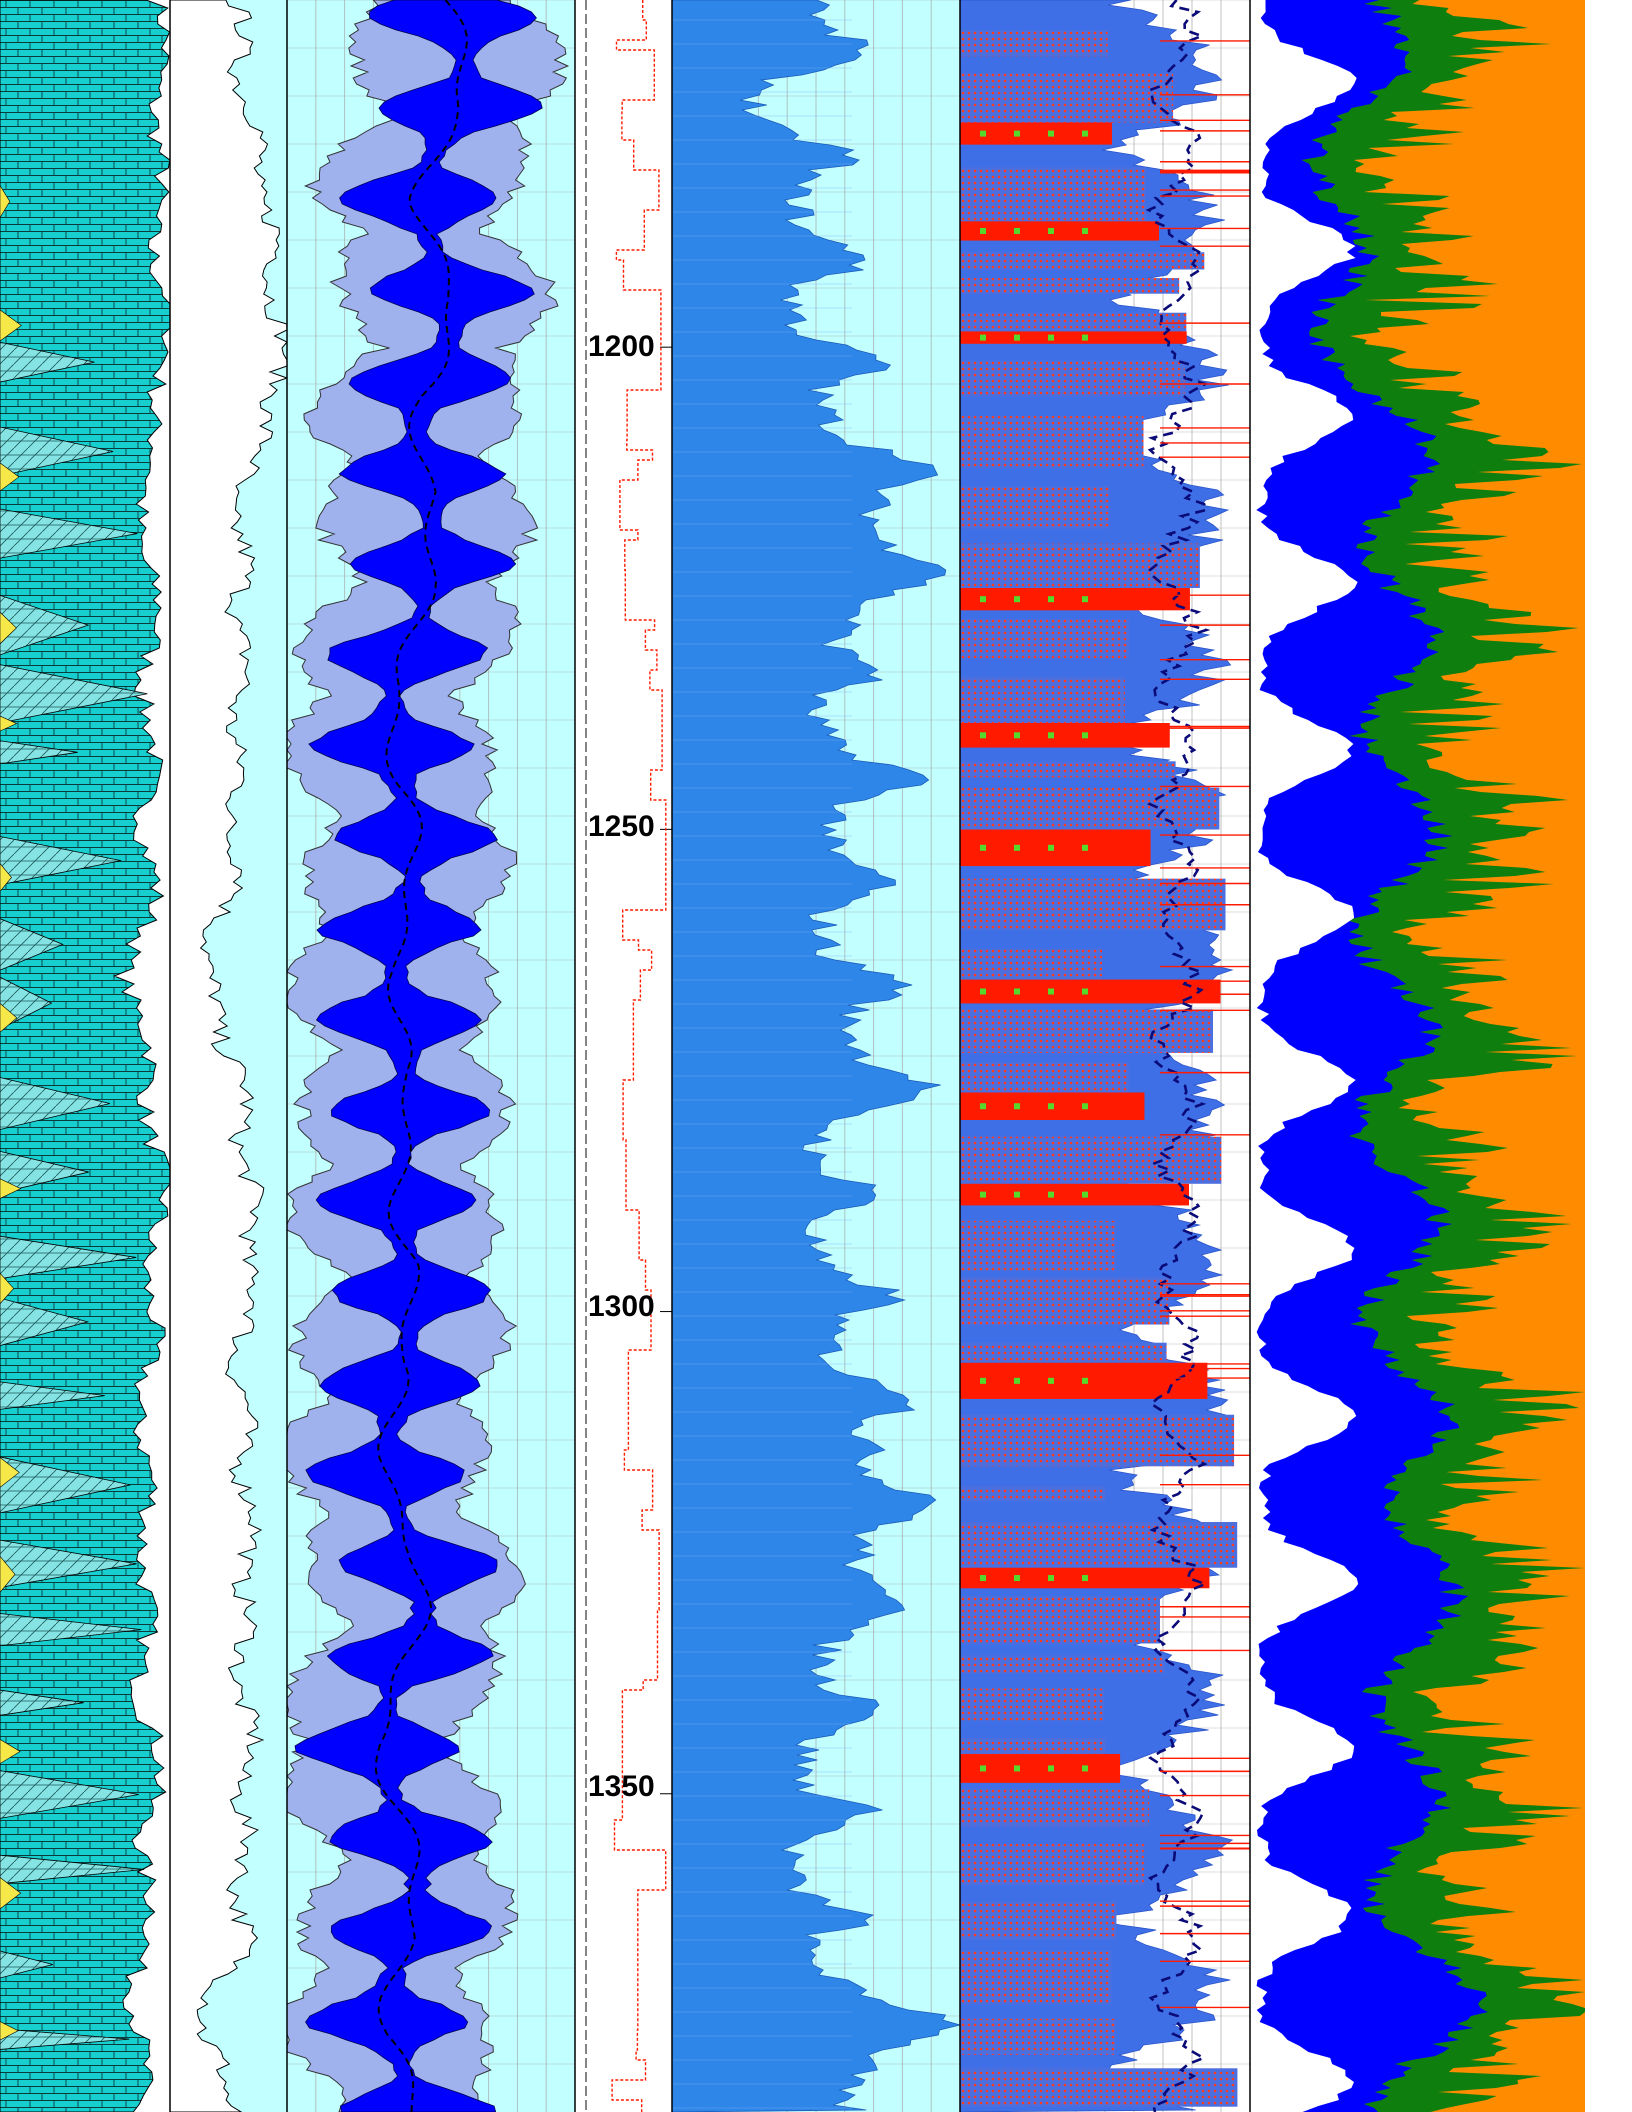  What do you see at coordinates (621, 1786) in the screenshot?
I see `depth-label-1350: 1350` at bounding box center [621, 1786].